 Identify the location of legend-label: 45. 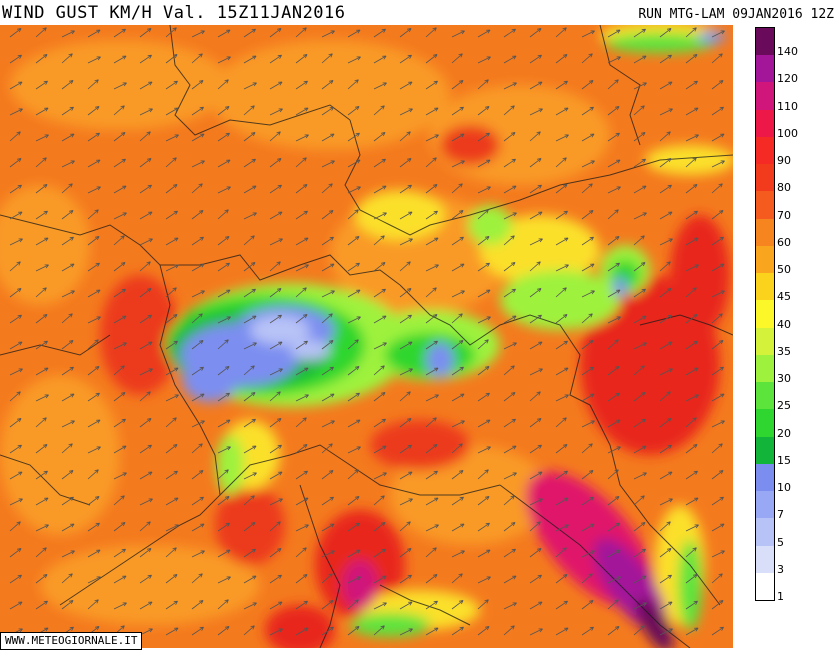
(784, 297).